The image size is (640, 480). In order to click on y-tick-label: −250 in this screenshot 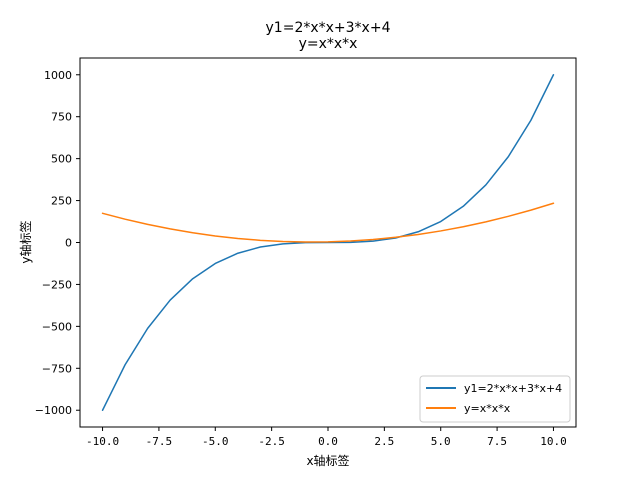, I will do `click(57, 284)`.